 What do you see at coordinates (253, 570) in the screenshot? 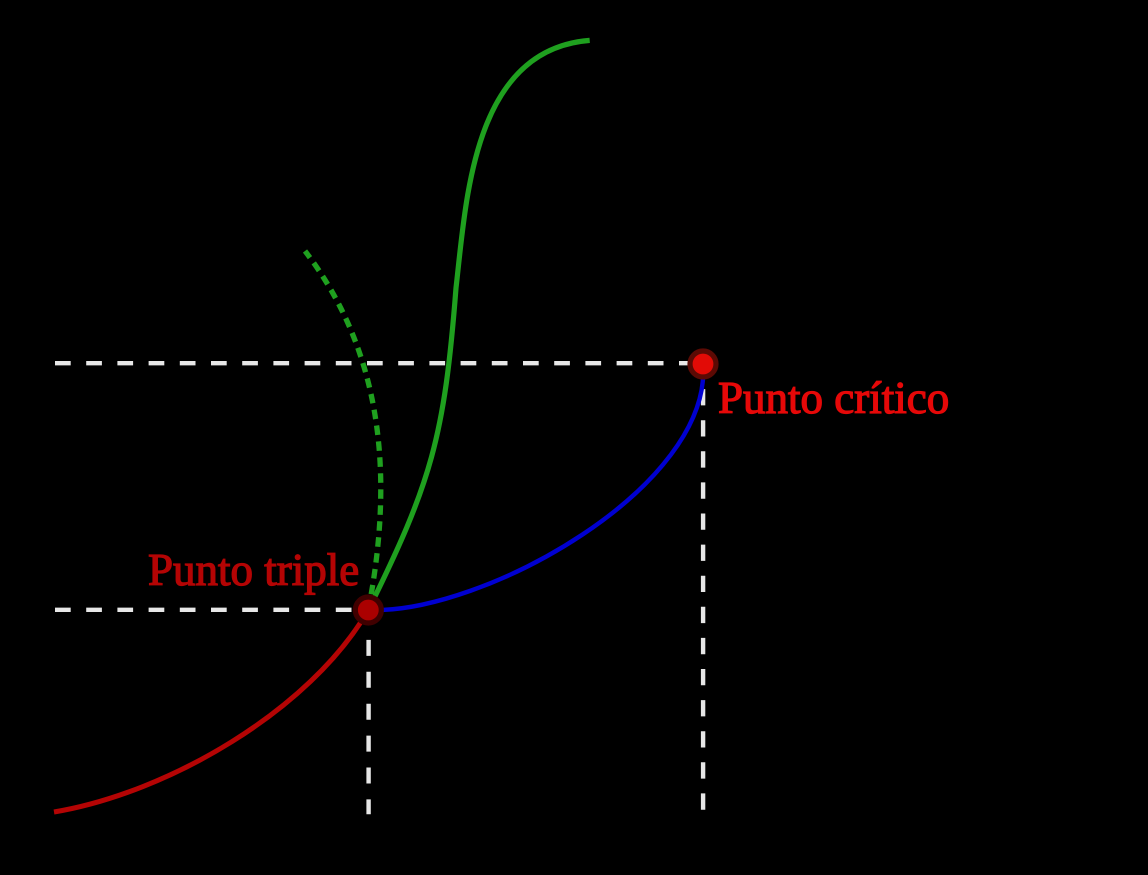
I see `svg-text: Punto triple` at bounding box center [253, 570].